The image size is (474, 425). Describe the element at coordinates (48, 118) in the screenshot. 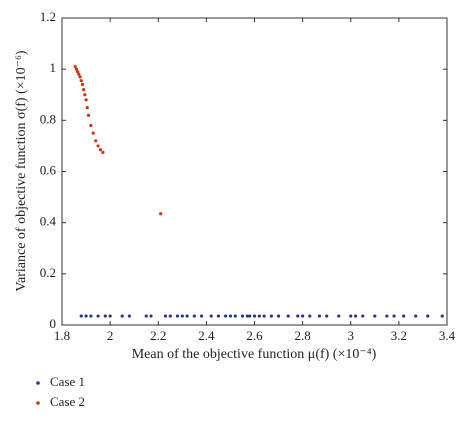

I see `y-tick-label: 0.8` at that location.